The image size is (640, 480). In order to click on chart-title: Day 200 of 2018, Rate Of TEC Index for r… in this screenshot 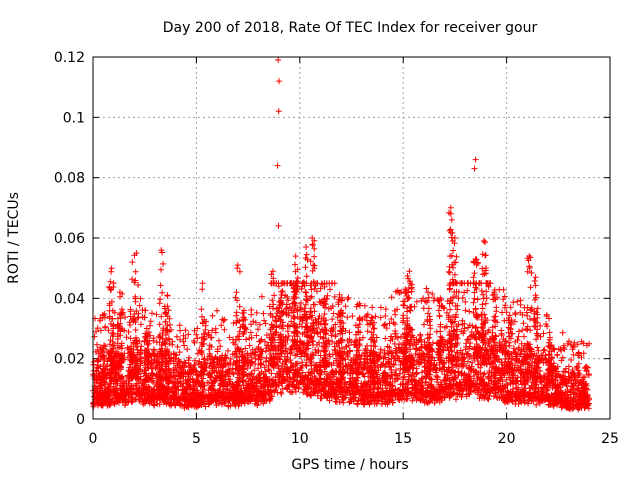, I will do `click(350, 28)`.